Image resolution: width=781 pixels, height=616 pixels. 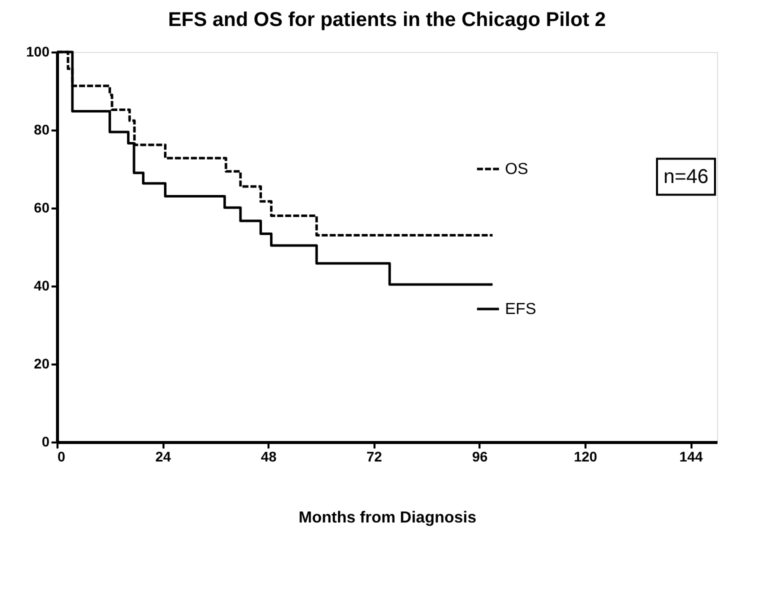 What do you see at coordinates (387, 518) in the screenshot?
I see `x-axis-title: Months from Diagnosis` at bounding box center [387, 518].